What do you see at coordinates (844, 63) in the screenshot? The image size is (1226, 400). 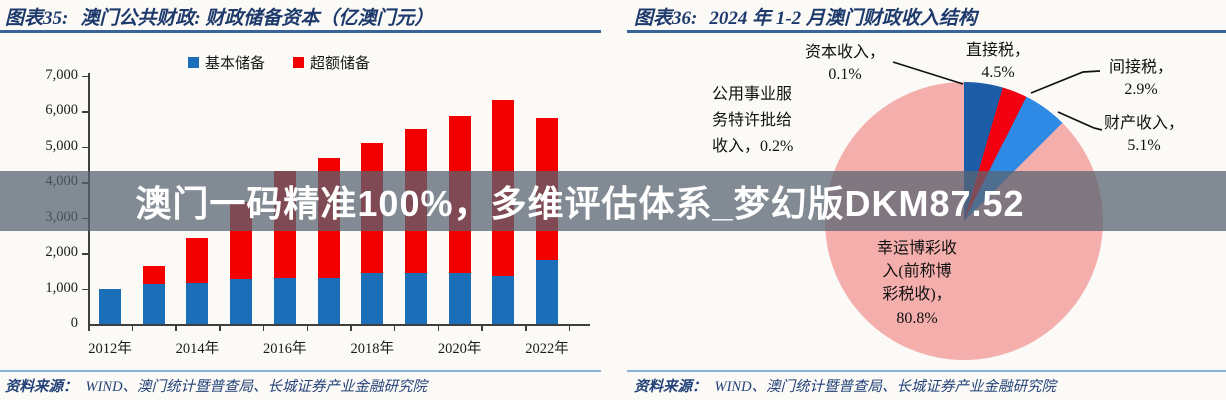 I see `pie-label-capital-income: 资本收入， 0.1%` at bounding box center [844, 63].